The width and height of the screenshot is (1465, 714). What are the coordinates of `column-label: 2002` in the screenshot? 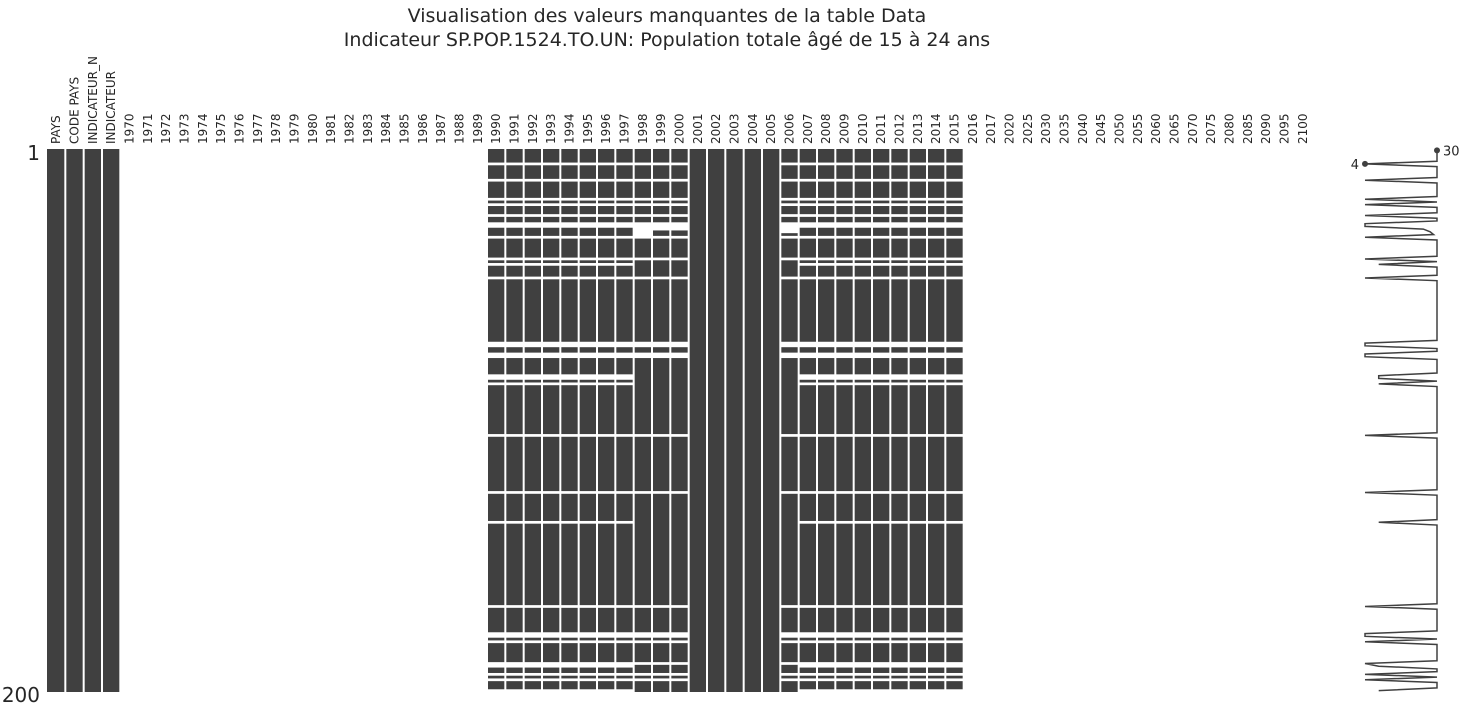 It's located at (716, 128).